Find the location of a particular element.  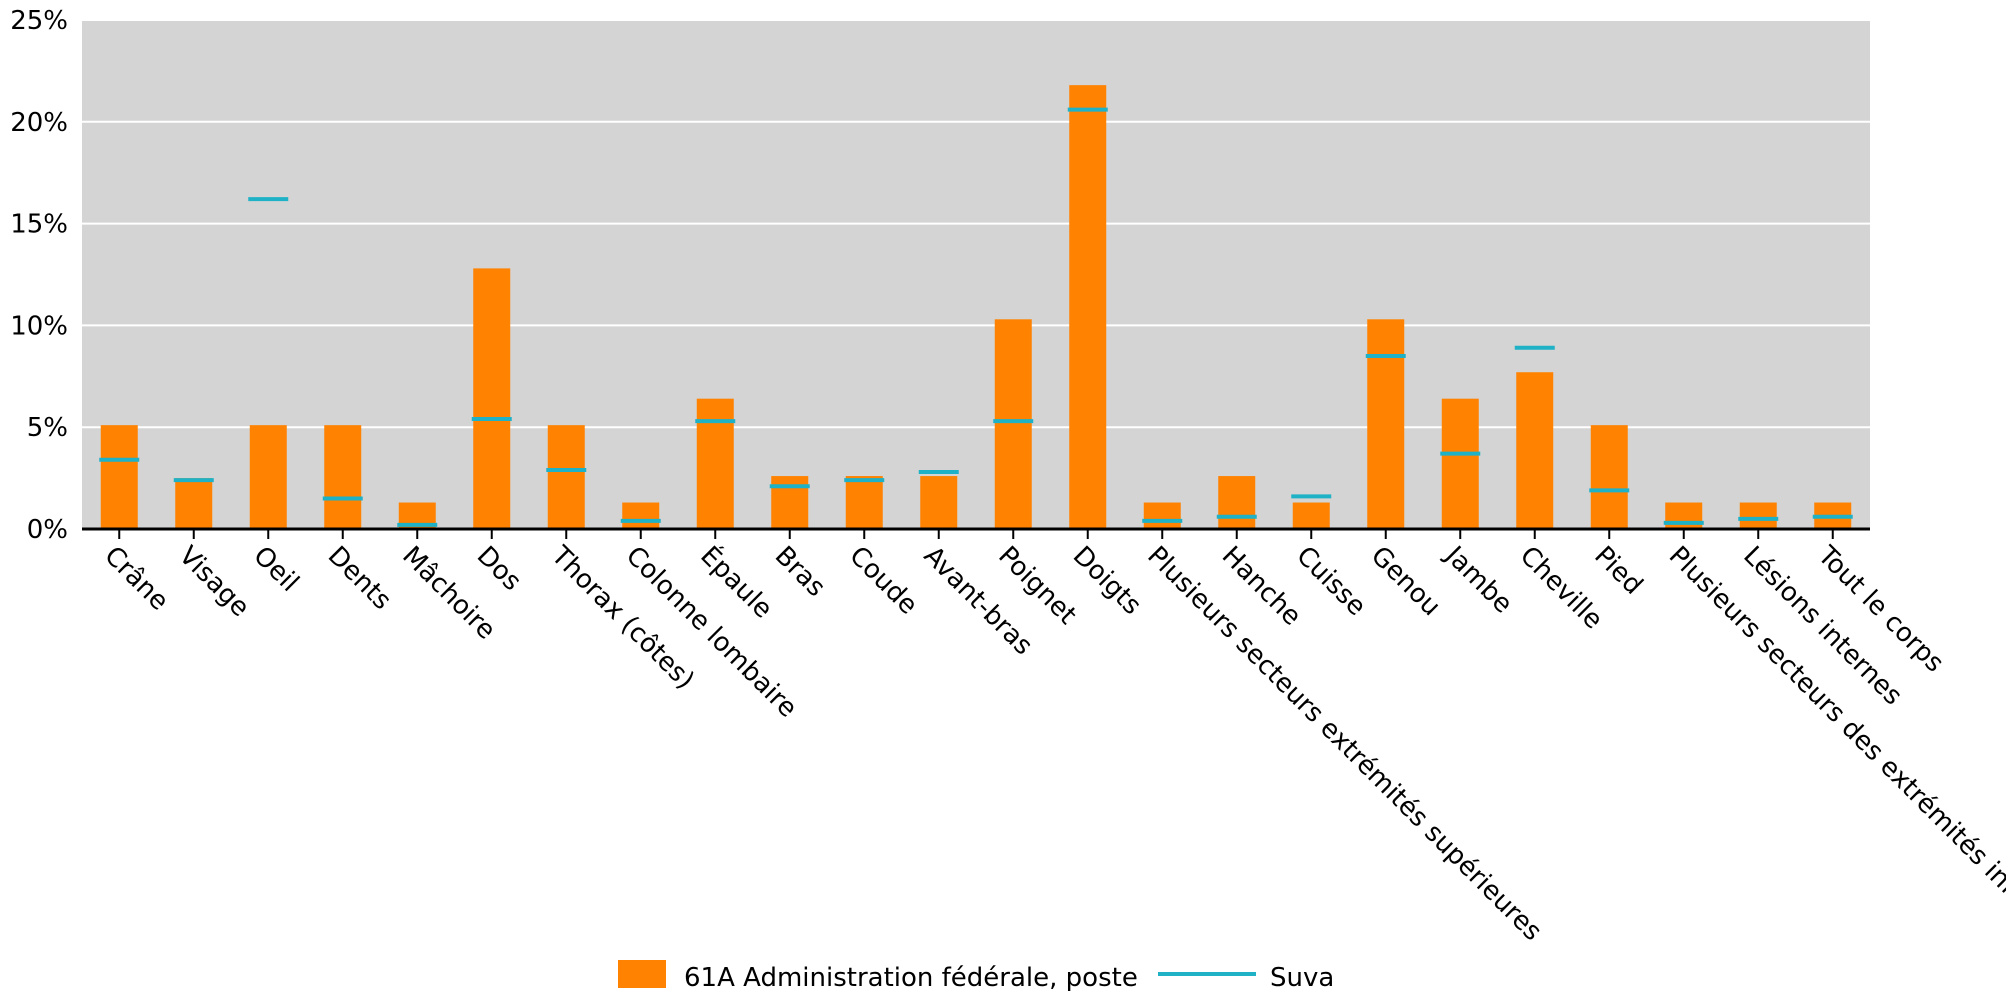

y-axis-ticks: 0% 5% 10% 15% 20% 25% is located at coordinates (39, 275).